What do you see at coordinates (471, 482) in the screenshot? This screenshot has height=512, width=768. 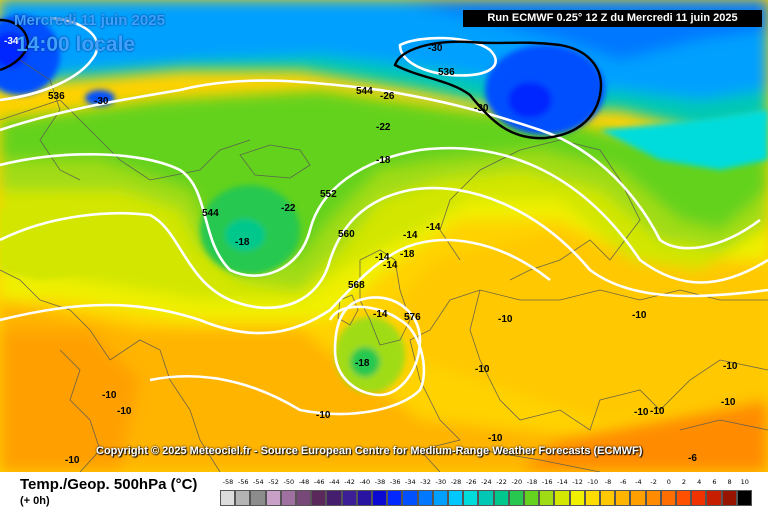 I see `legend-tick-label: -26` at bounding box center [471, 482].